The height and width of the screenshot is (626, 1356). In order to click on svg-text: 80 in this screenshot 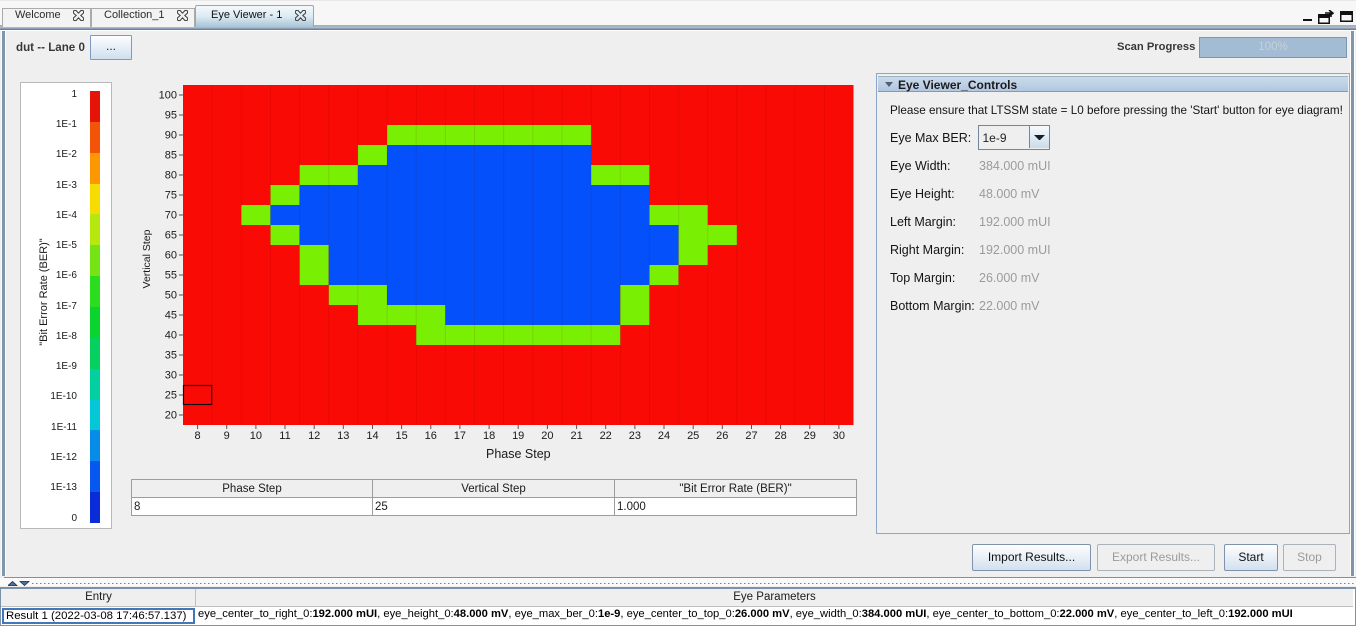, I will do `click(171, 176)`.